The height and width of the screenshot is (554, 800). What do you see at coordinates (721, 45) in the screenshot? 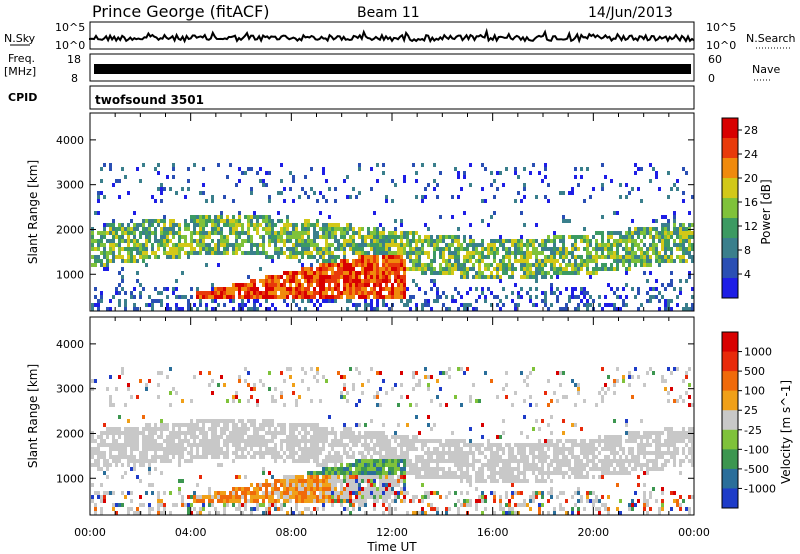
I see `nsearch-tick-bottom: 10^0` at bounding box center [721, 45].